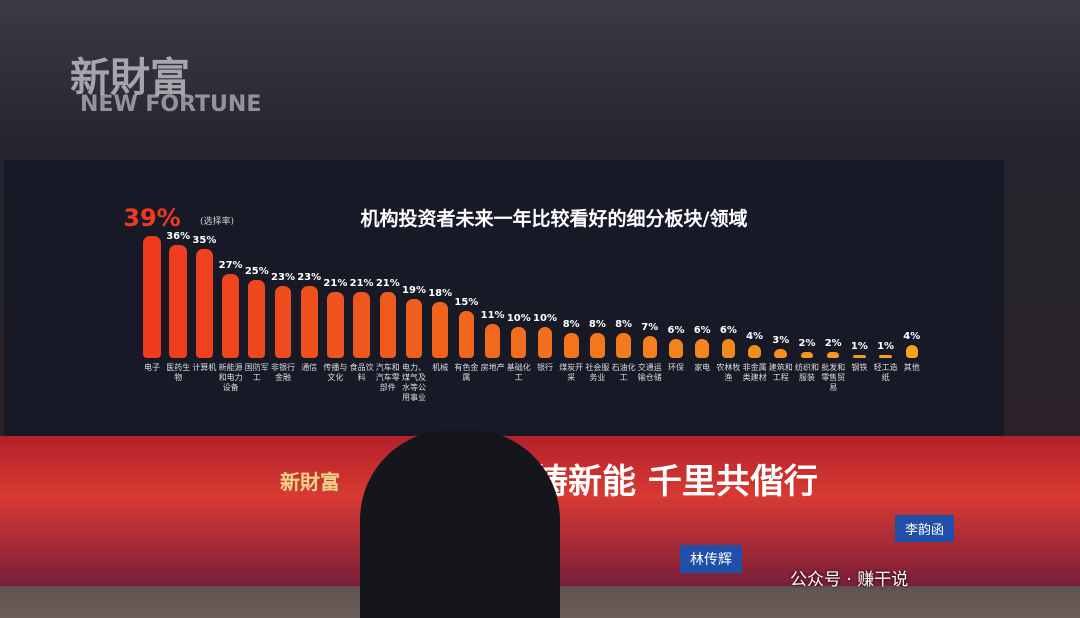 The width and height of the screenshot is (1080, 618). I want to click on category-label: 通信, so click(309, 367).